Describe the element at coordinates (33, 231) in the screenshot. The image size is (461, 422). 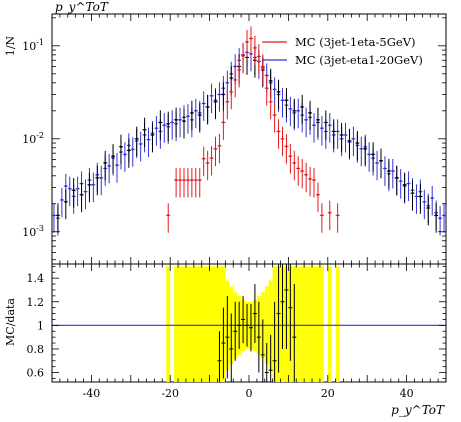
I see `y-tick-label: 10-3` at that location.